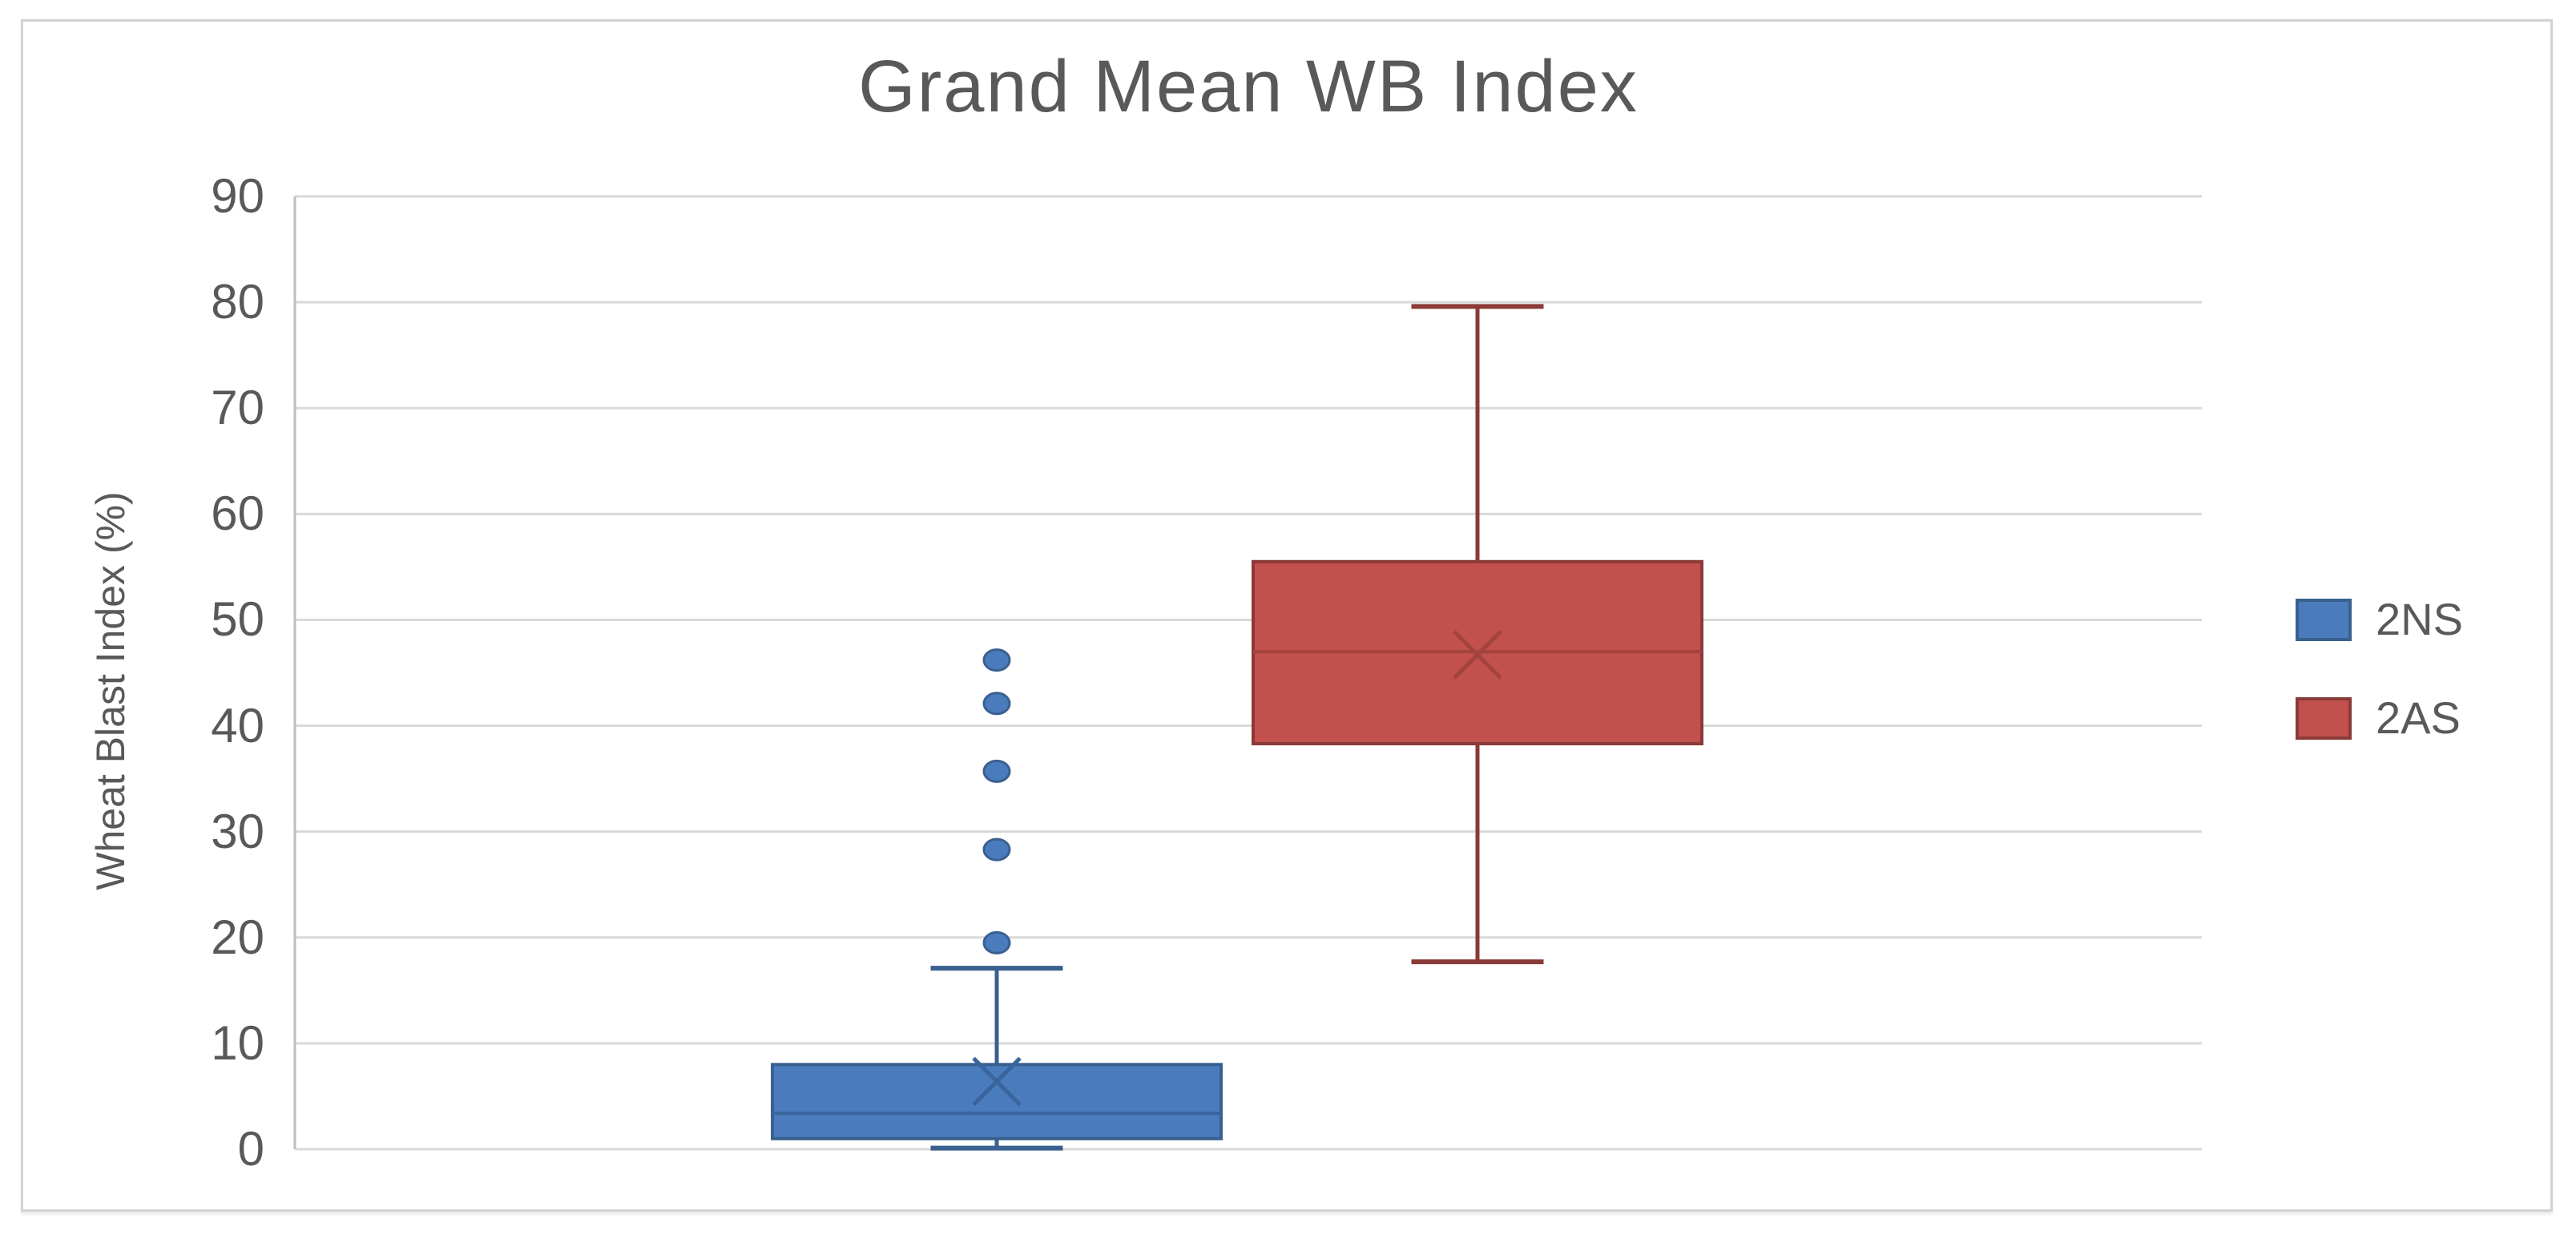 The width and height of the screenshot is (2576, 1243). Describe the element at coordinates (237, 408) in the screenshot. I see `y-tick-label: 70` at that location.